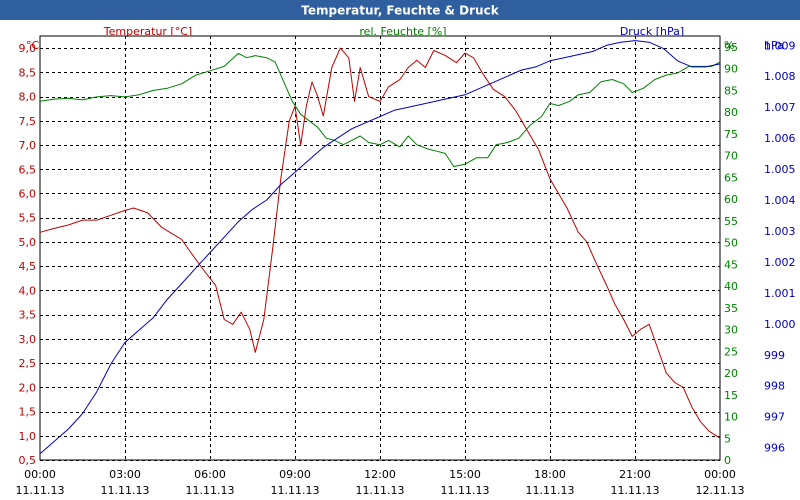 The height and width of the screenshot is (500, 800). What do you see at coordinates (635, 474) in the screenshot?
I see `x-tick-time: 21:00` at bounding box center [635, 474].